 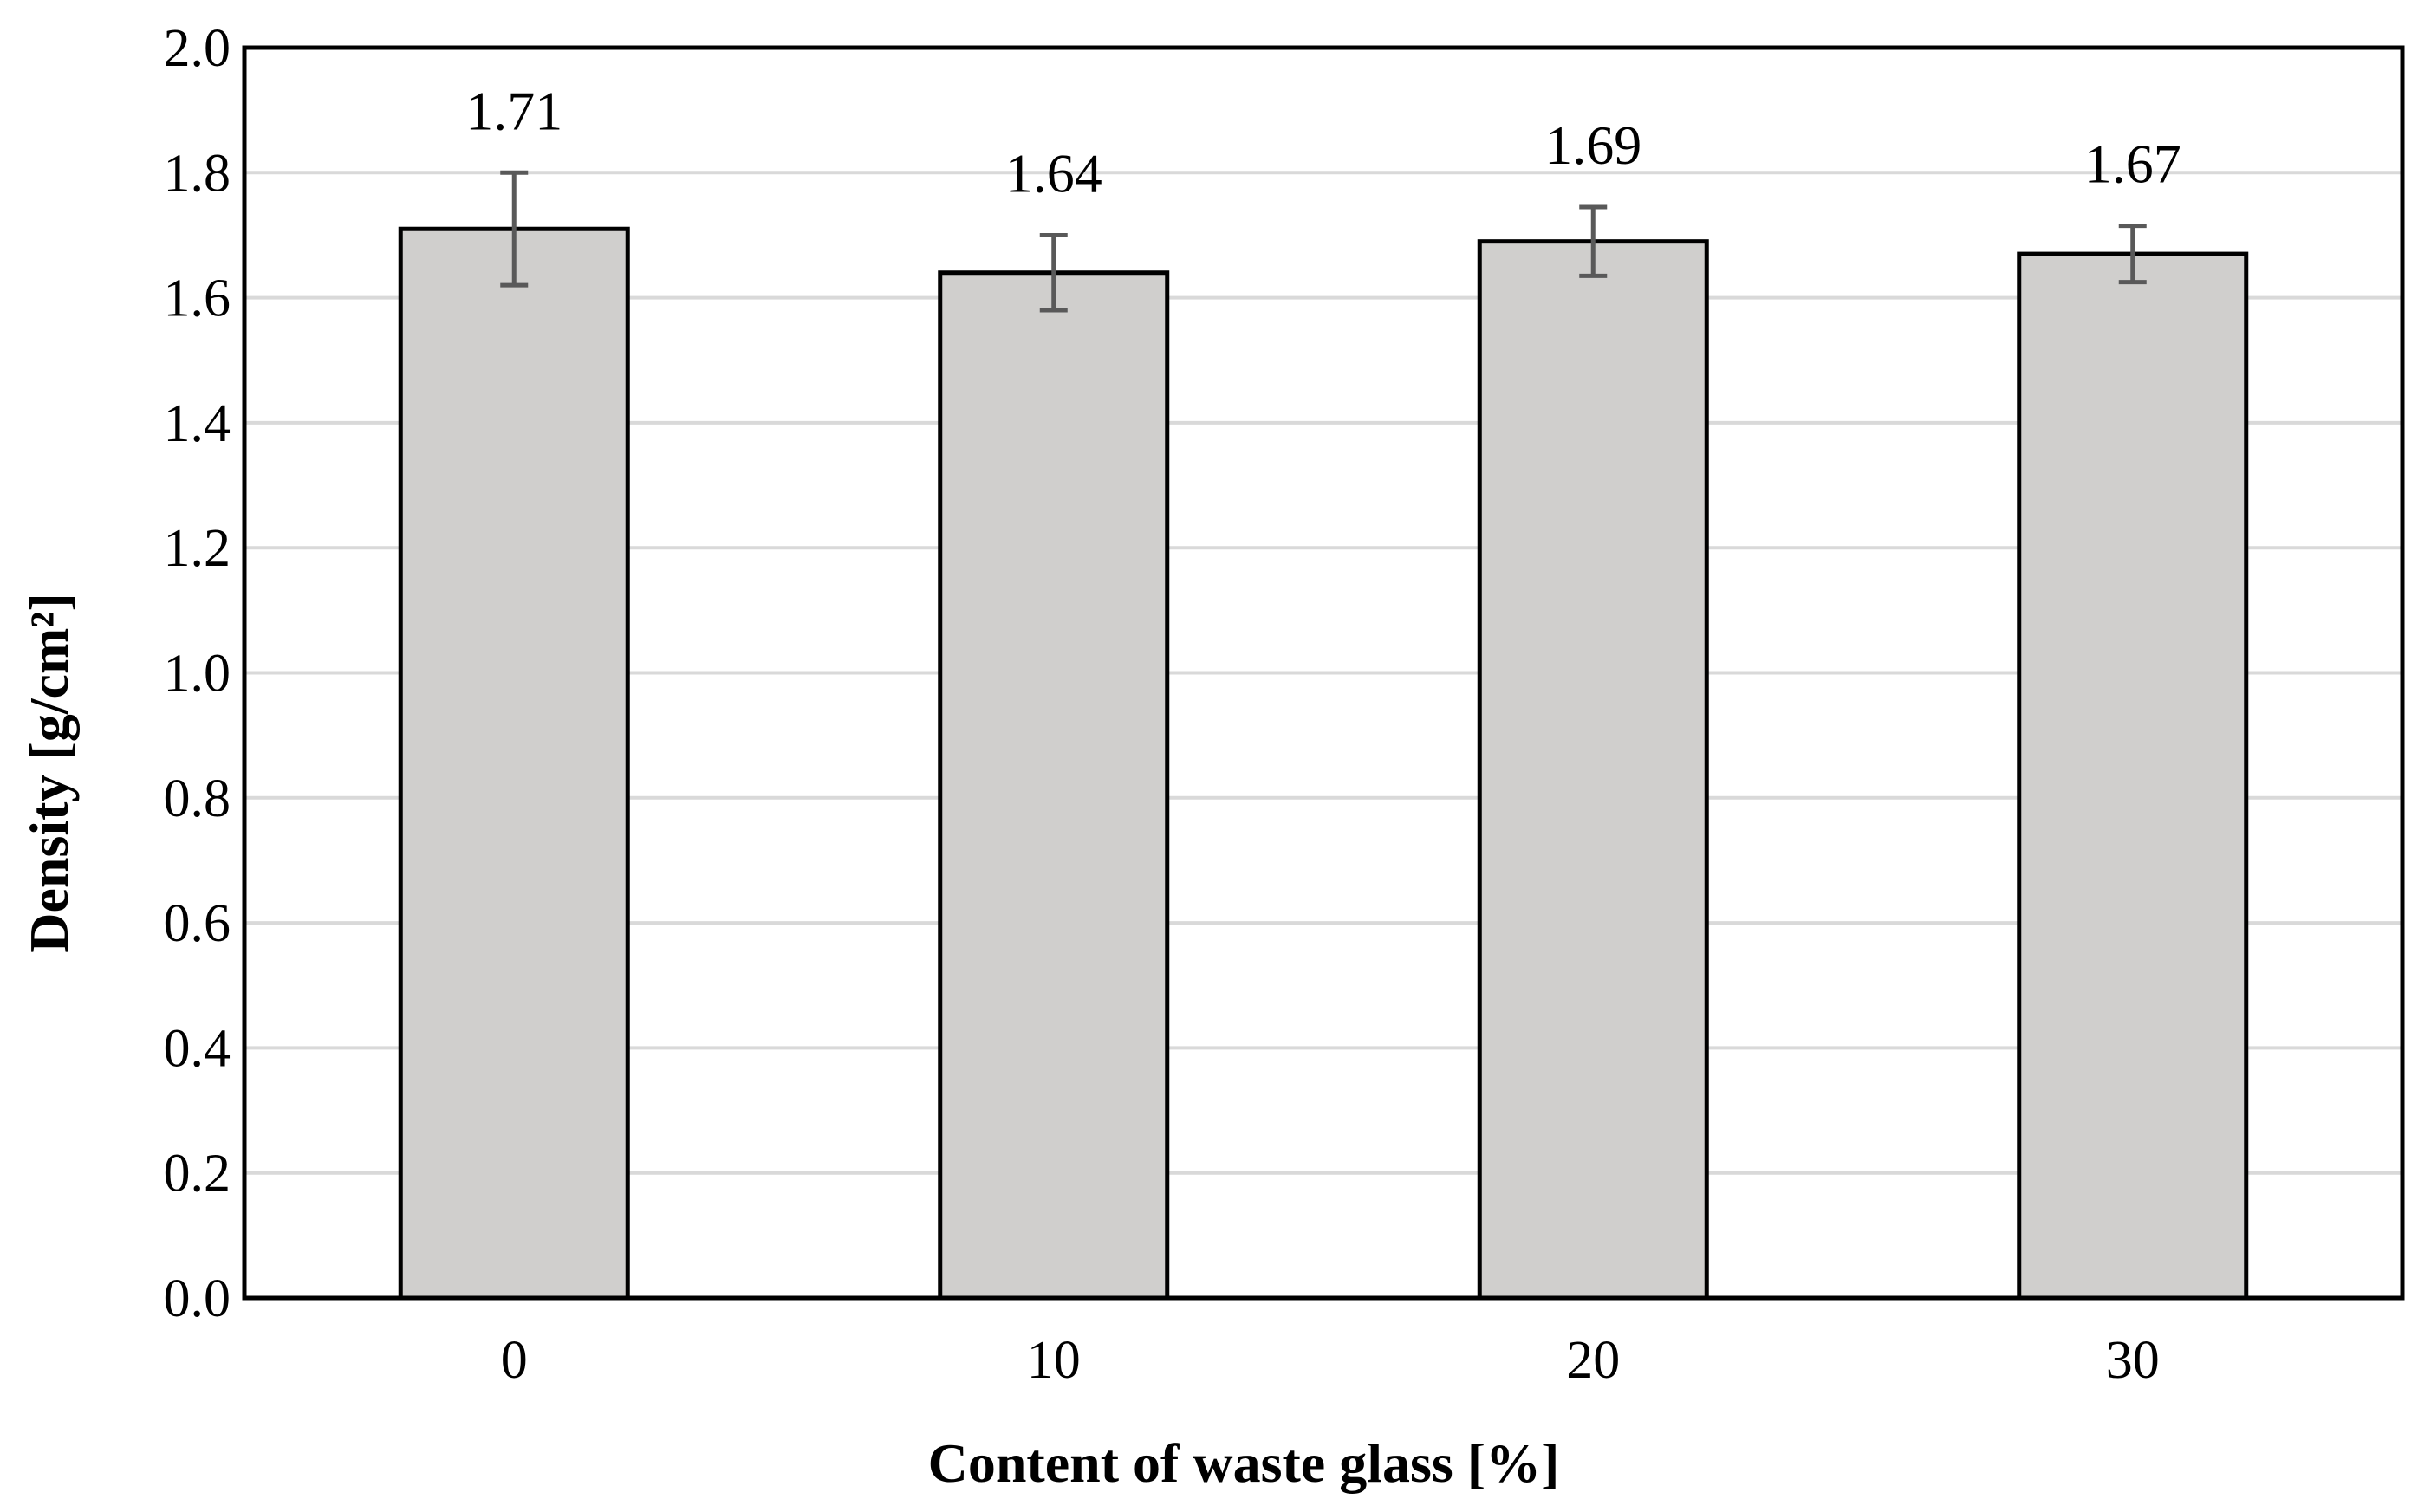 I want to click on y-tick-label: 1.8, so click(x=197, y=173).